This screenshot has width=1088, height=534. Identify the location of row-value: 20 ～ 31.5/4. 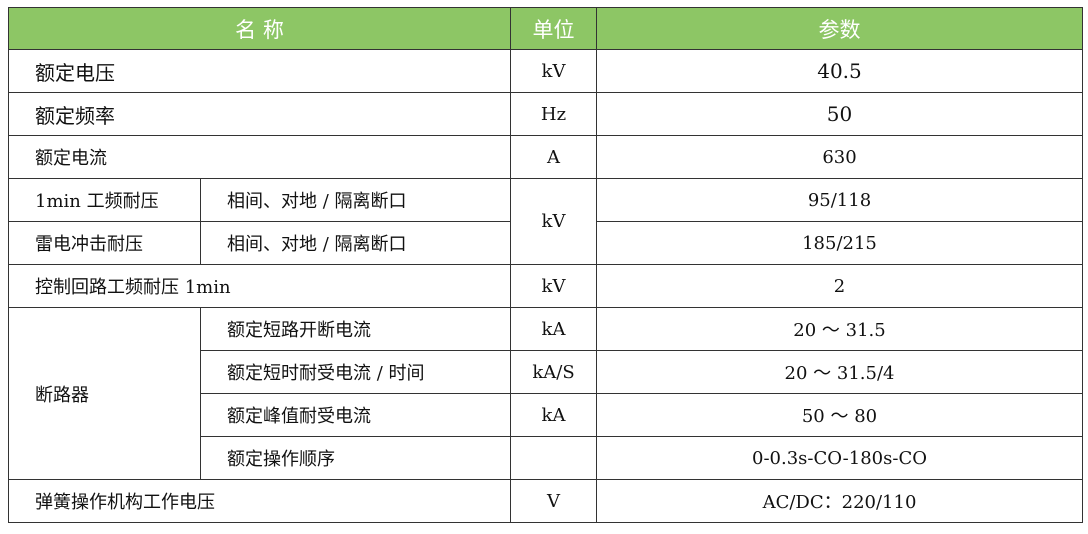
(839, 372).